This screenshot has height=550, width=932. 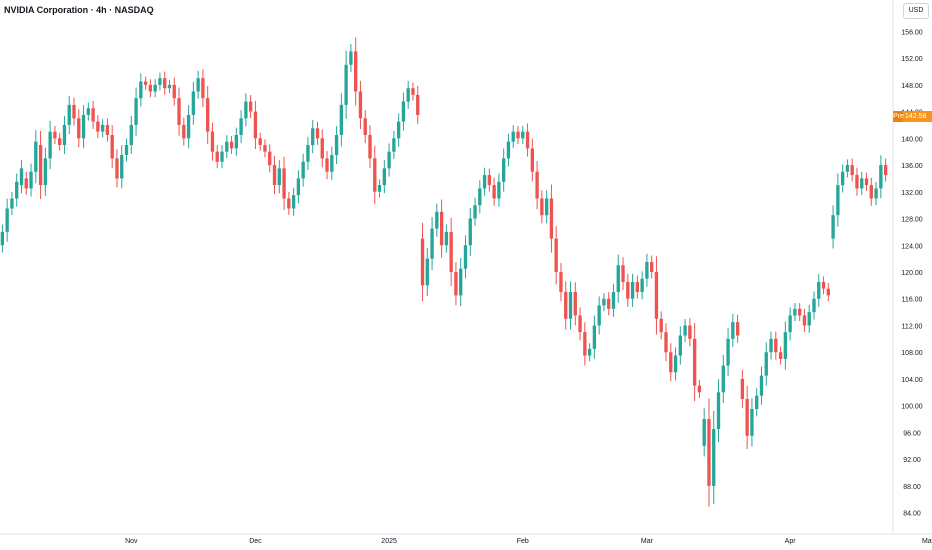 What do you see at coordinates (912, 220) in the screenshot?
I see `y-tick-label: 128.00` at bounding box center [912, 220].